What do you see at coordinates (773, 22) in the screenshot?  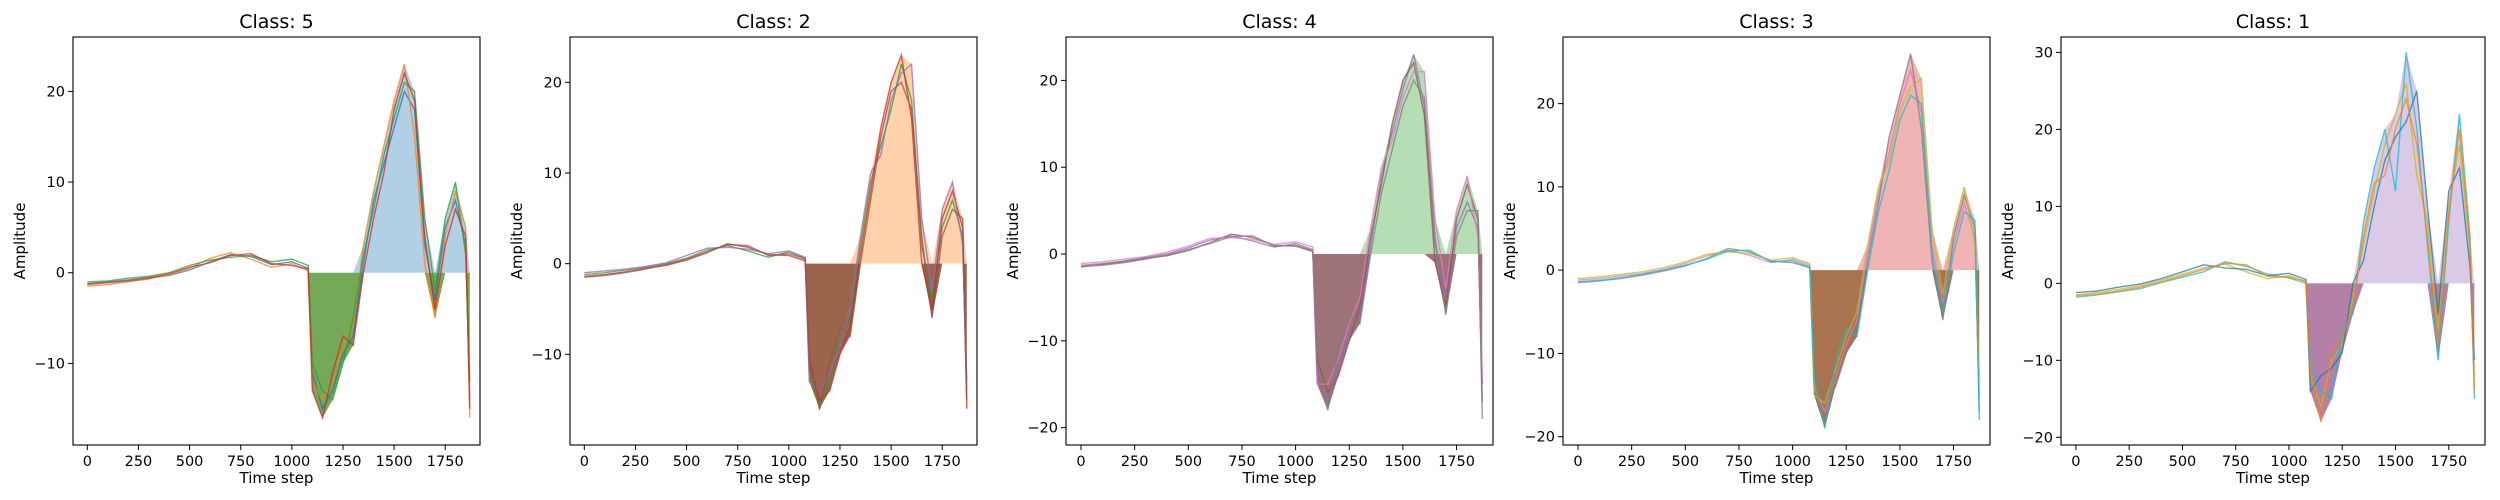 I see `chart-title: Class: 2` at bounding box center [773, 22].